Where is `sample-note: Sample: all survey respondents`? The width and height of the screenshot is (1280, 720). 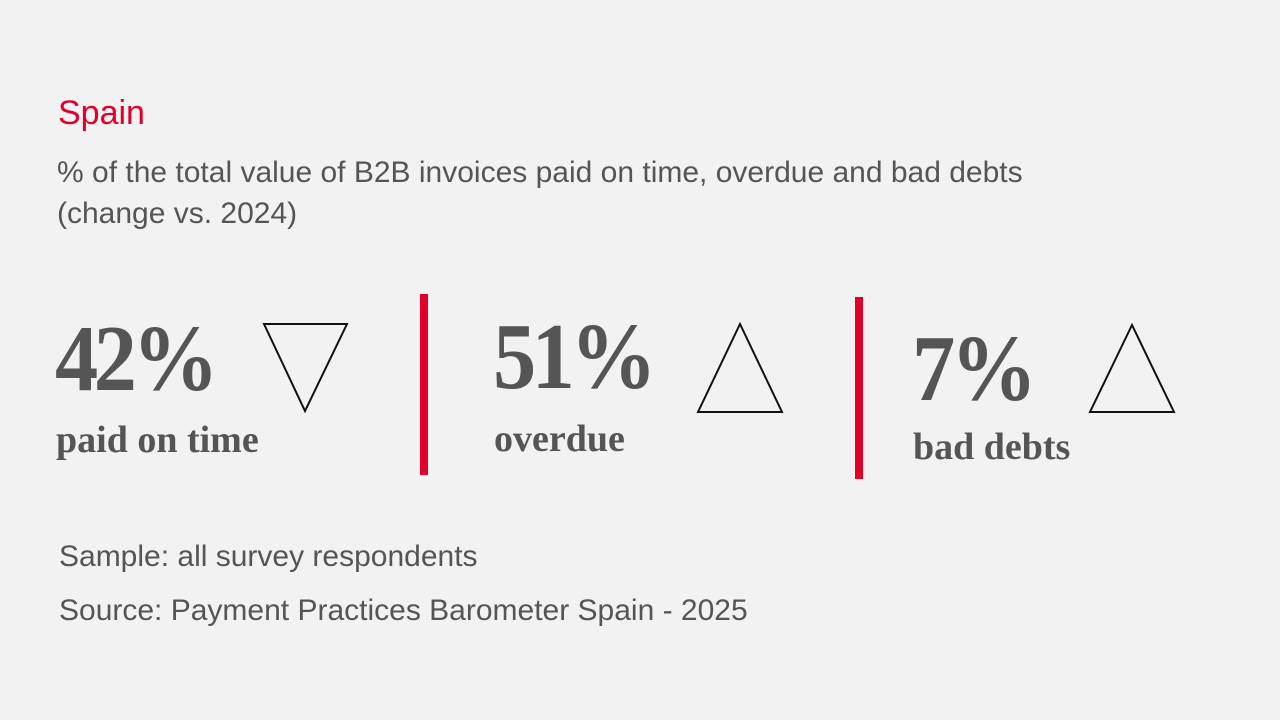
sample-note: Sample: all survey respondents is located at coordinates (268, 556).